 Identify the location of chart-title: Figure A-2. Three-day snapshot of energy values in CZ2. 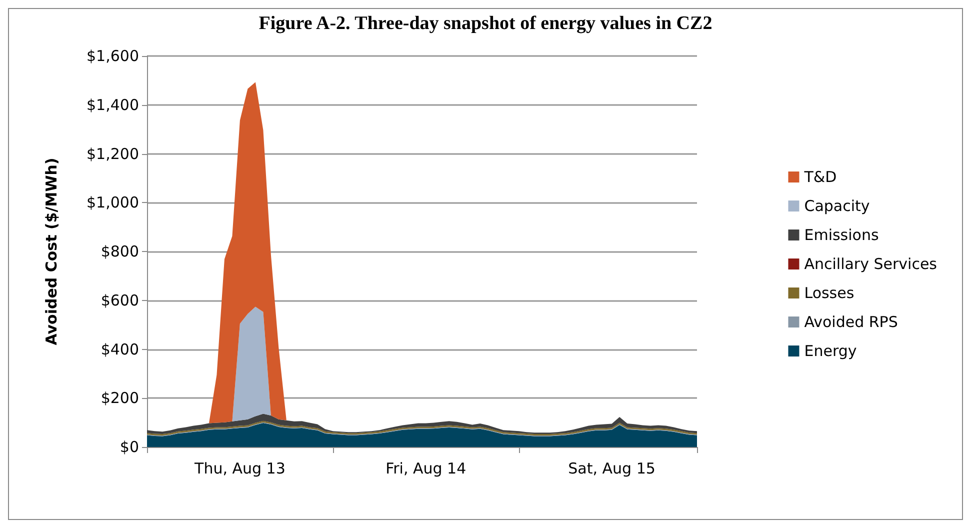
(485, 23).